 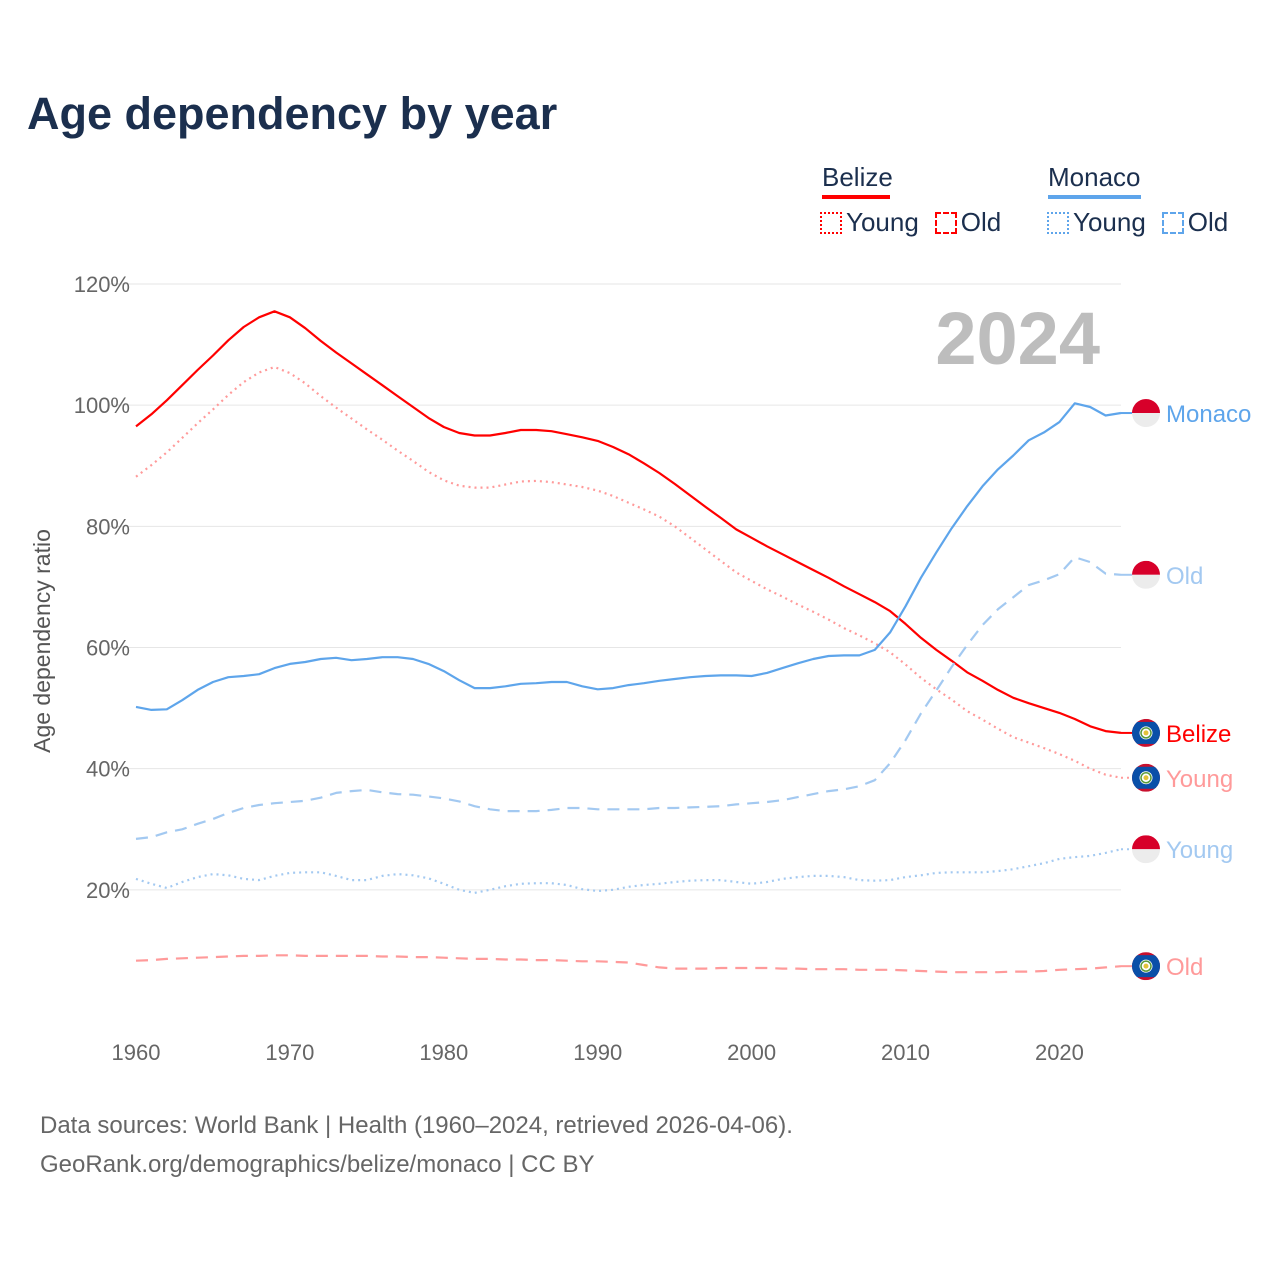 I want to click on x-axis-ticks: 1960 1970 1980 1990 2000 2010 2020, so click(x=598, y=1052).